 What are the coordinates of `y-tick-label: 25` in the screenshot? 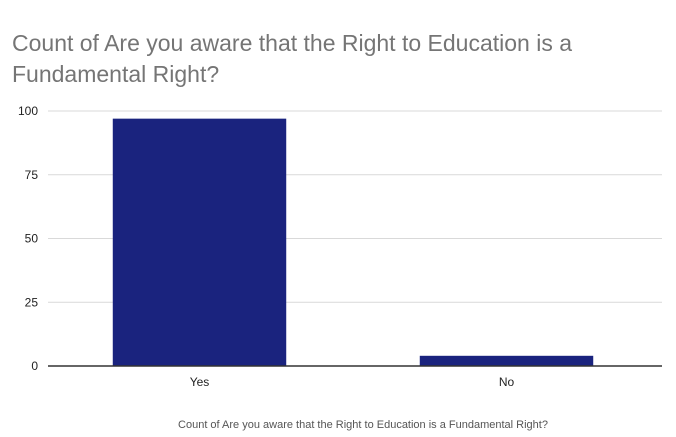 It's located at (32, 302).